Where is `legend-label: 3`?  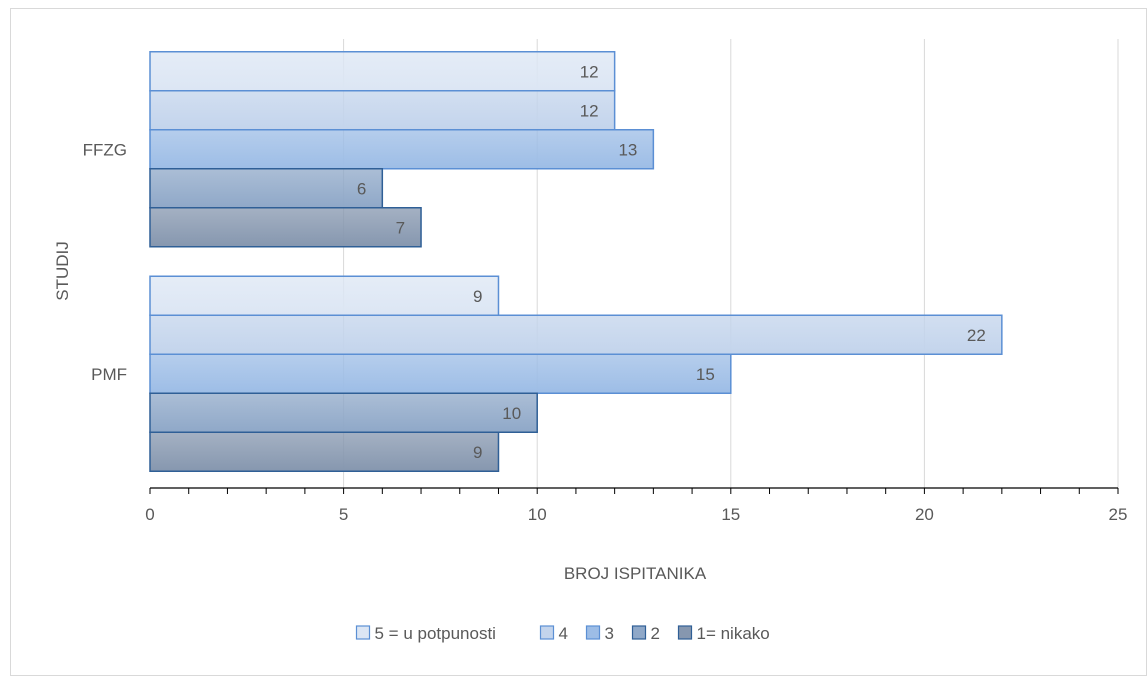 legend-label: 3 is located at coordinates (609, 633).